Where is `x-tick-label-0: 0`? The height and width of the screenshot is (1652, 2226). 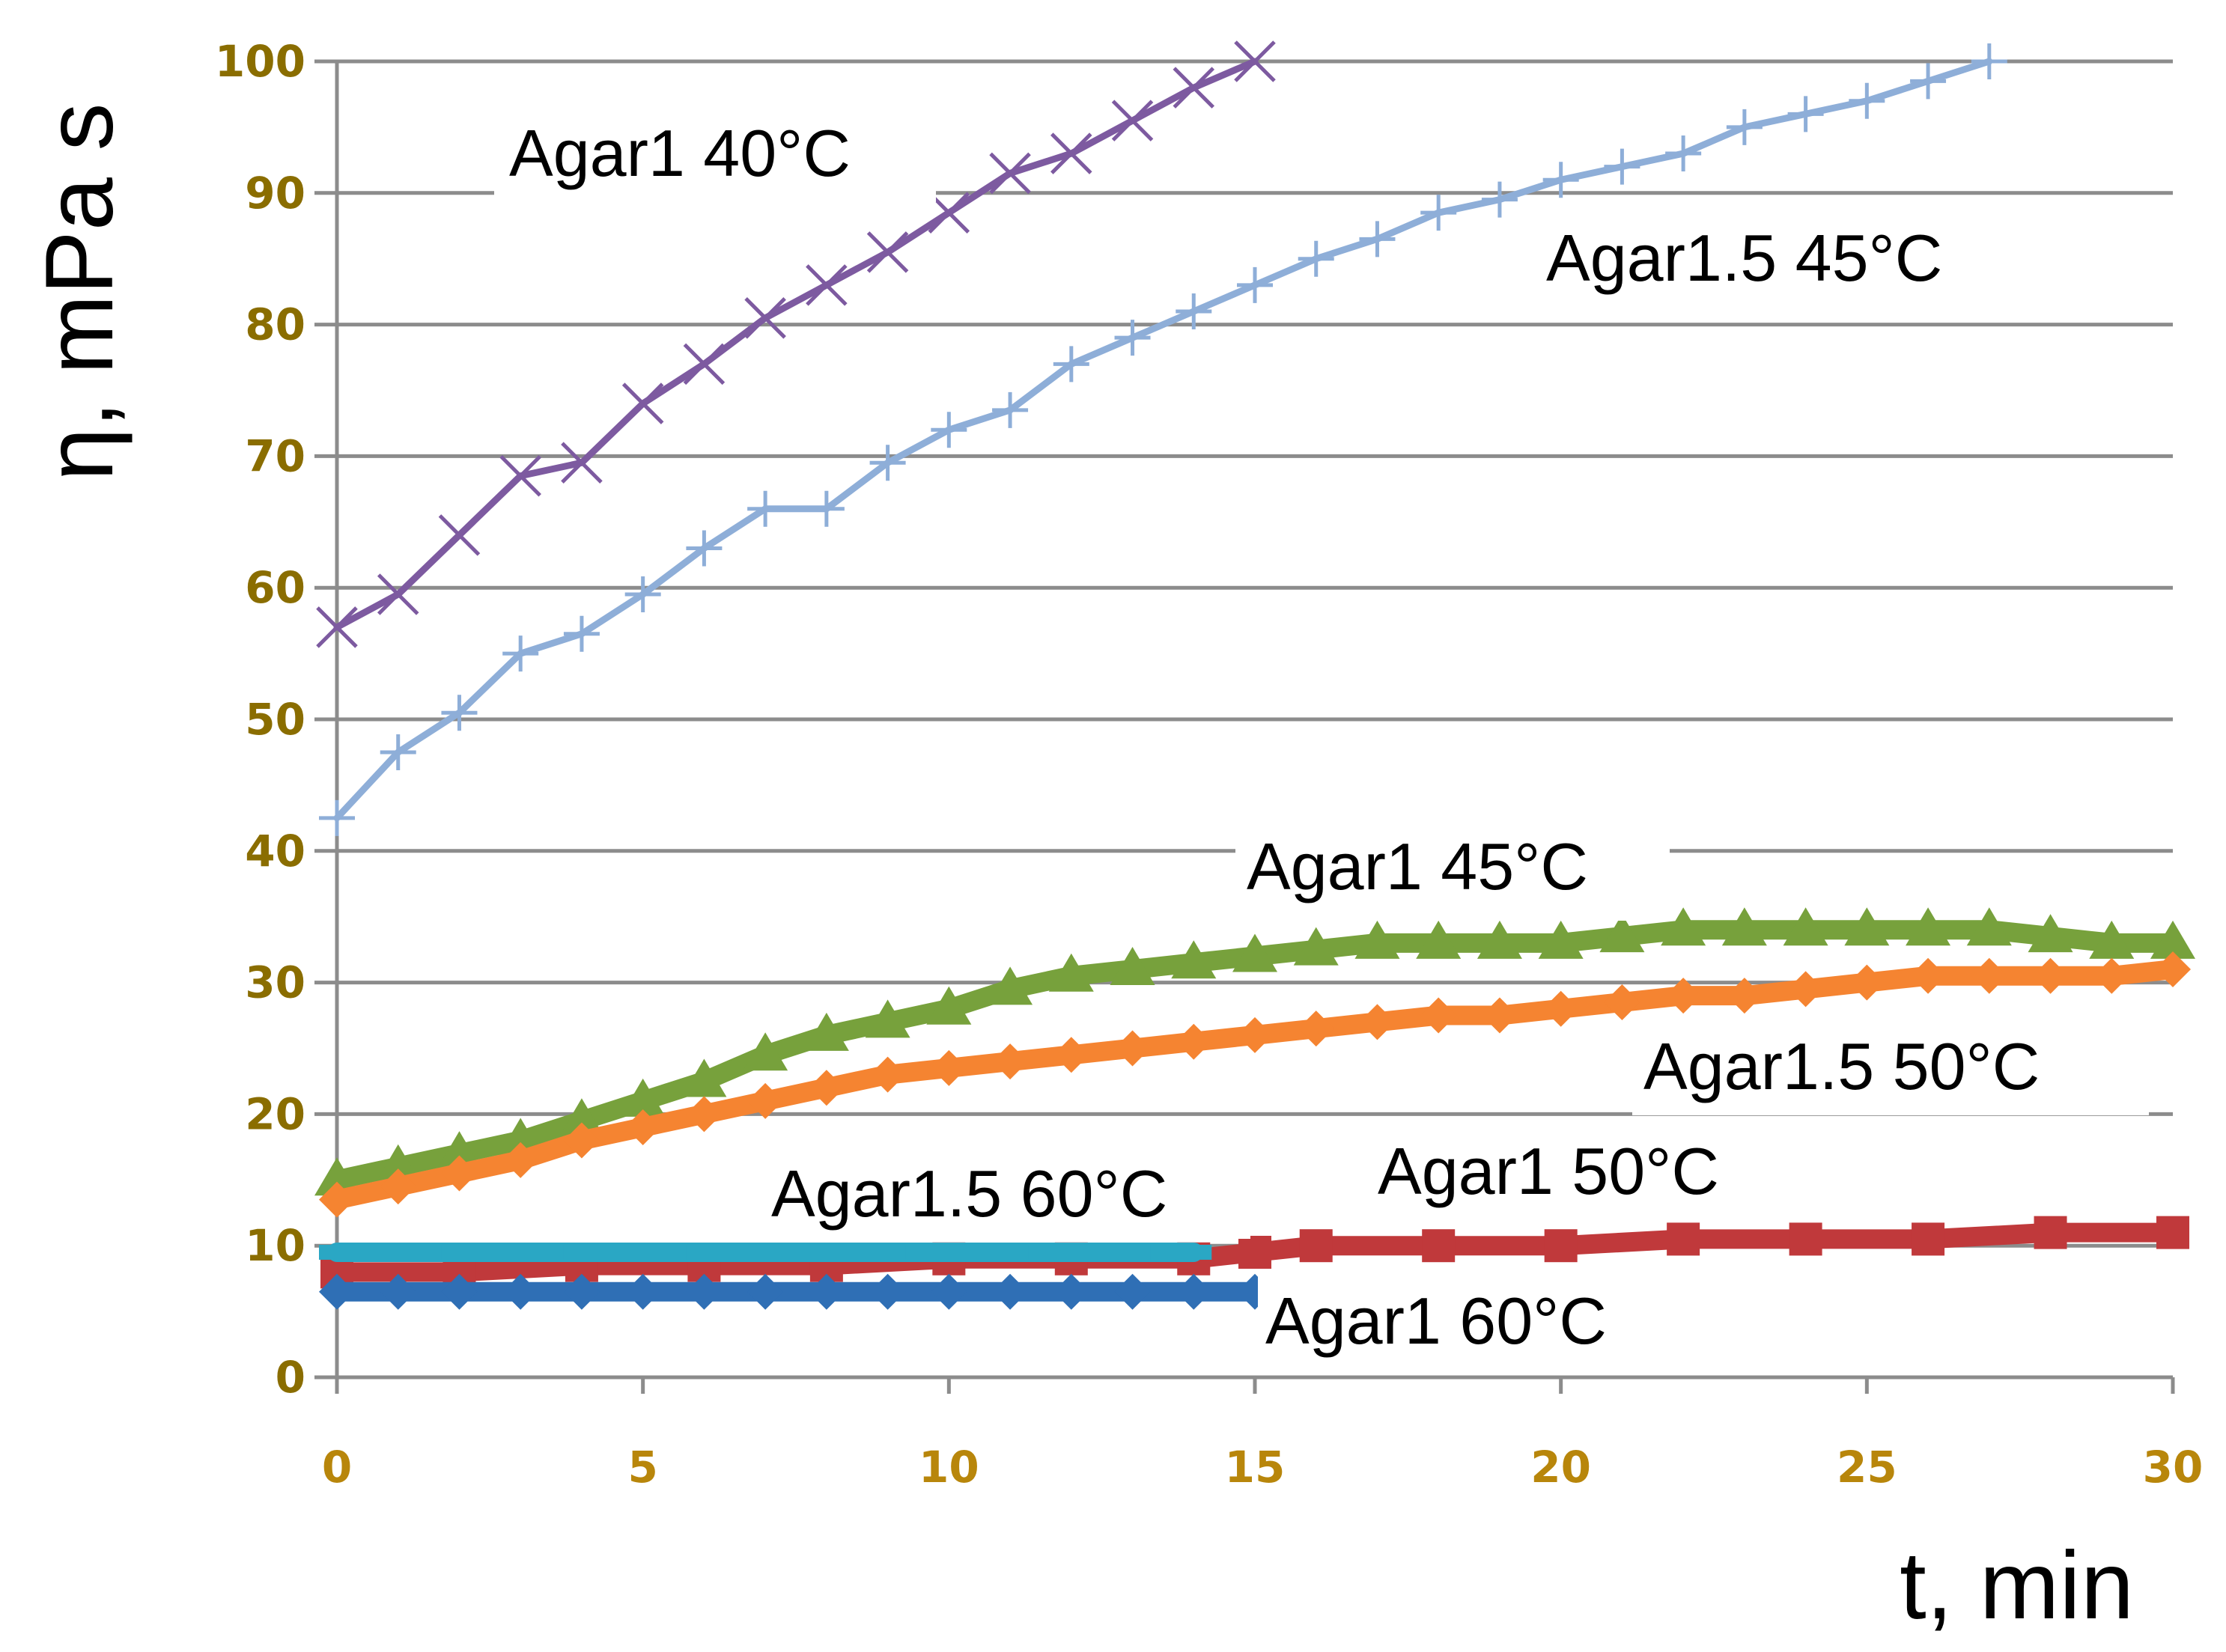 x-tick-label-0: 0 is located at coordinates (337, 1467).